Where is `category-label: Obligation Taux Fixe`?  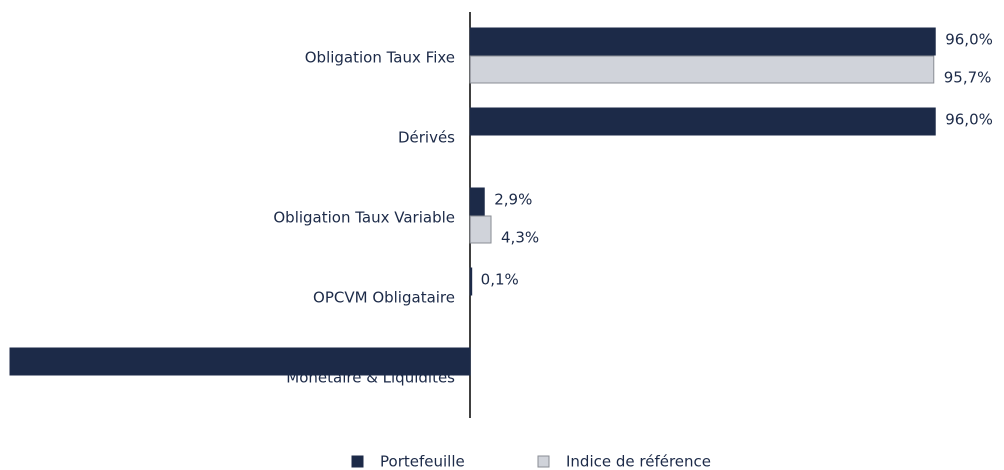
category-label: Obligation Taux Fixe is located at coordinates (380, 58).